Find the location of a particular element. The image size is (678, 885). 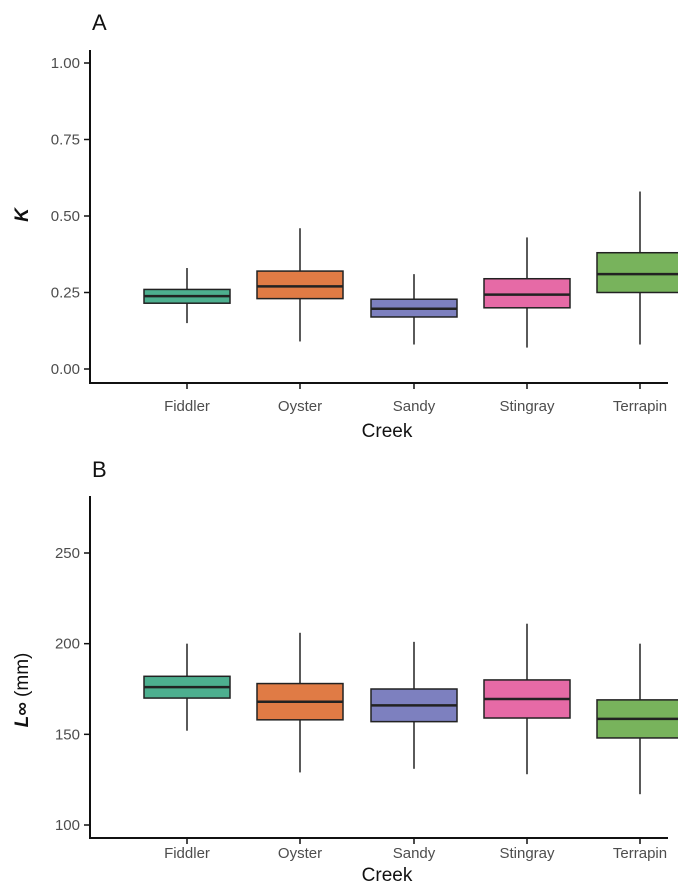

y-tick-label: 200 is located at coordinates (67, 644).